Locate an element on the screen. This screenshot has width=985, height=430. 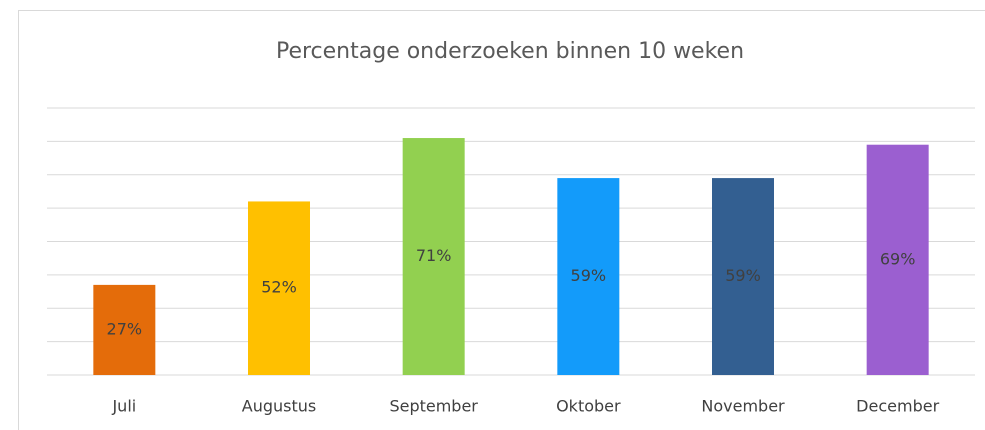
data-label: 71% is located at coordinates (434, 255).